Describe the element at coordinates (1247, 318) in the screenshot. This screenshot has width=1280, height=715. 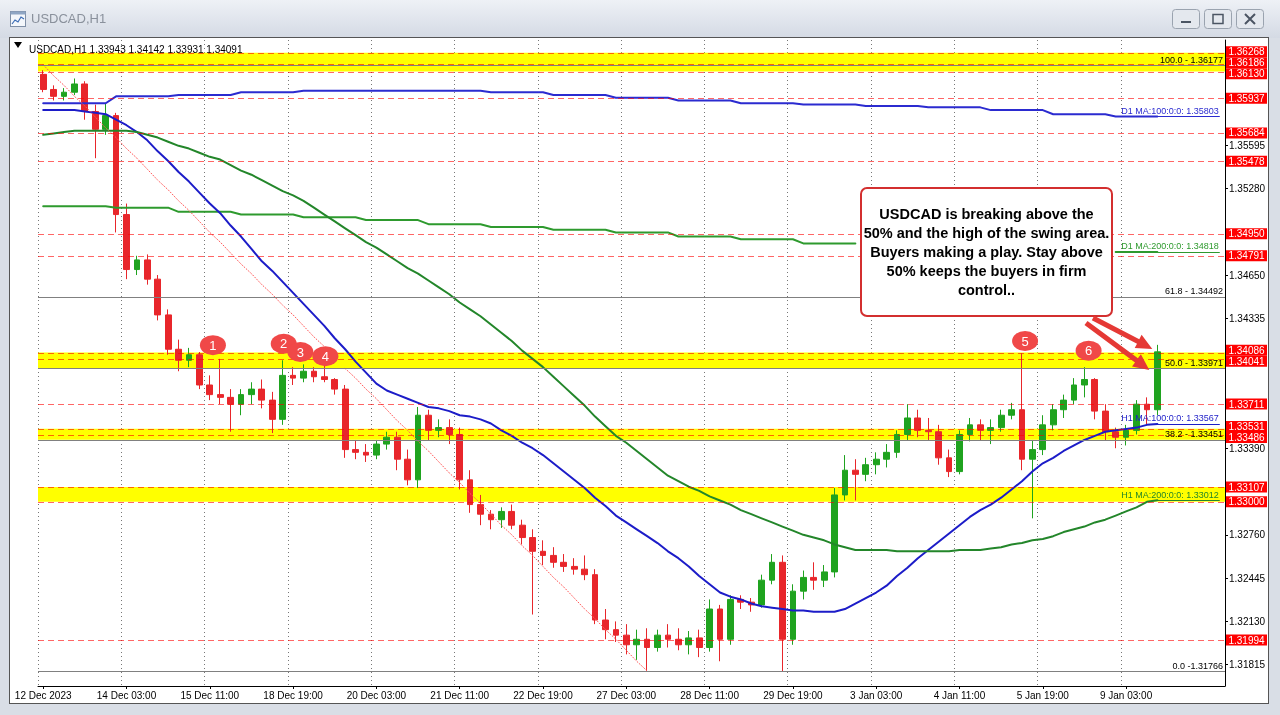
I see `y-tick-label: 1.34335` at that location.